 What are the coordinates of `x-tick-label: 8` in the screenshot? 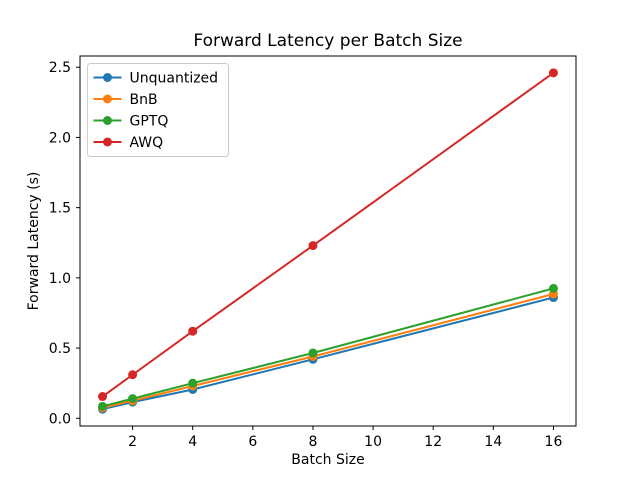 It's located at (313, 442).